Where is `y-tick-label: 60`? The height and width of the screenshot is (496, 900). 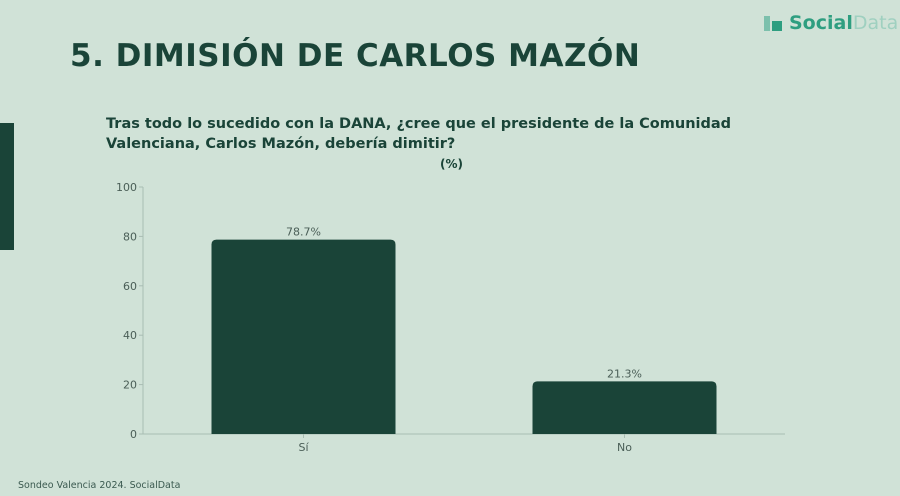
y-tick-label: 60 is located at coordinates (130, 286).